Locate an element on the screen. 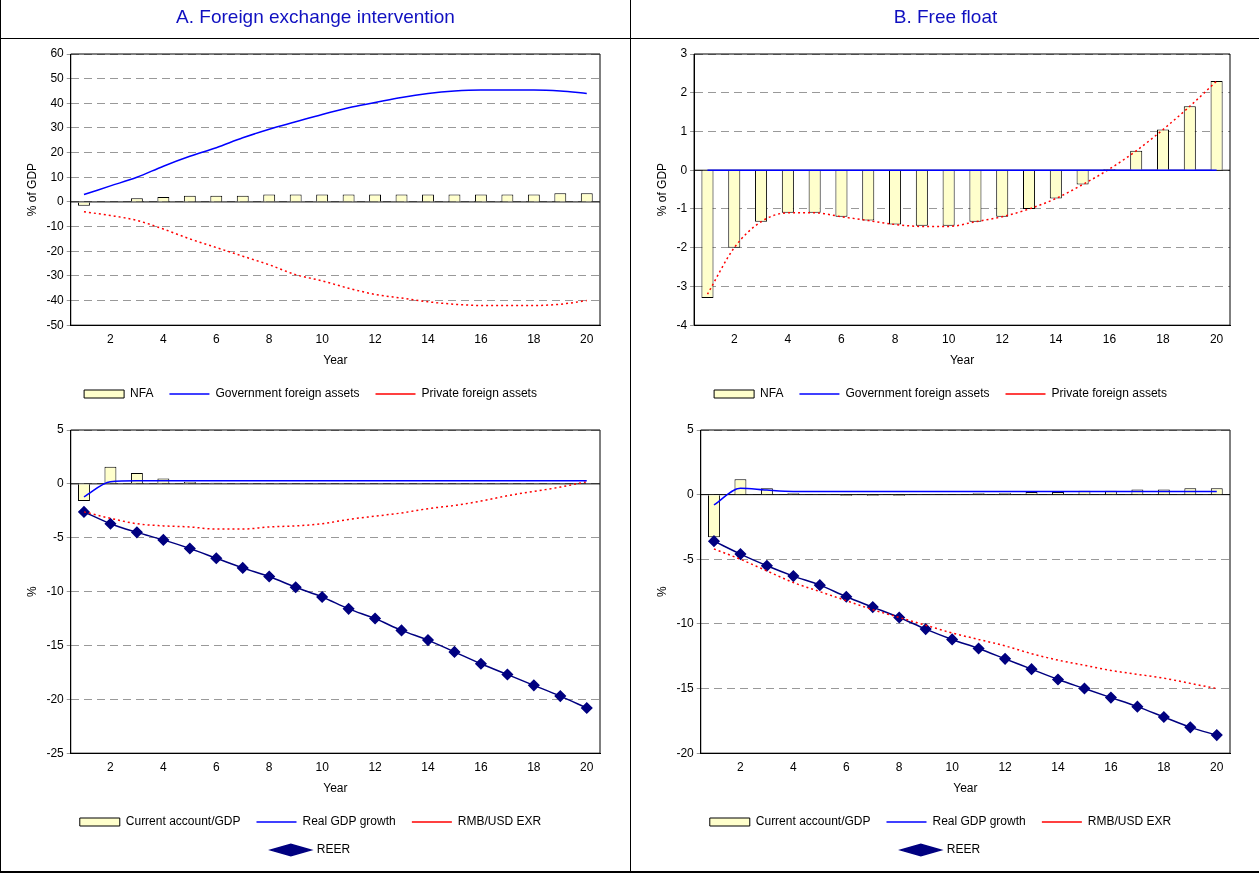  chart-title: B. Free float is located at coordinates (945, 19).